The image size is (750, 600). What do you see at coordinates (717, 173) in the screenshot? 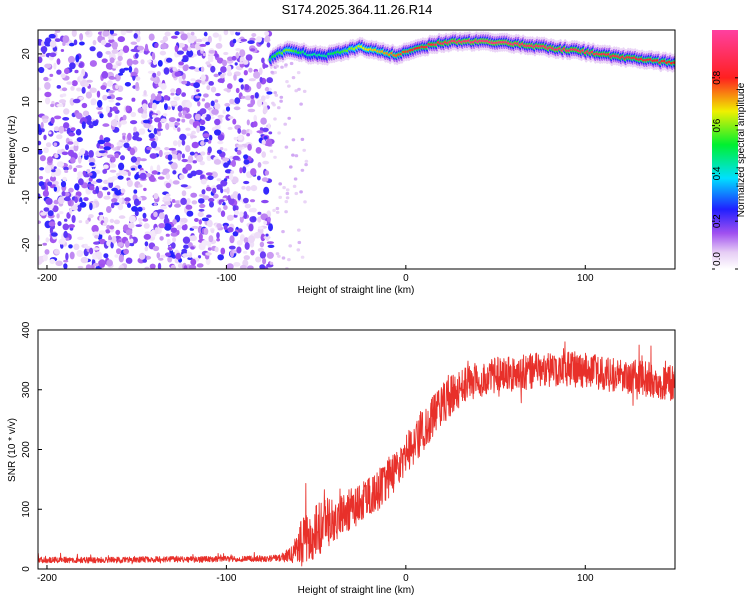
I see `colorbar-tick-label: 0.4` at bounding box center [717, 173].